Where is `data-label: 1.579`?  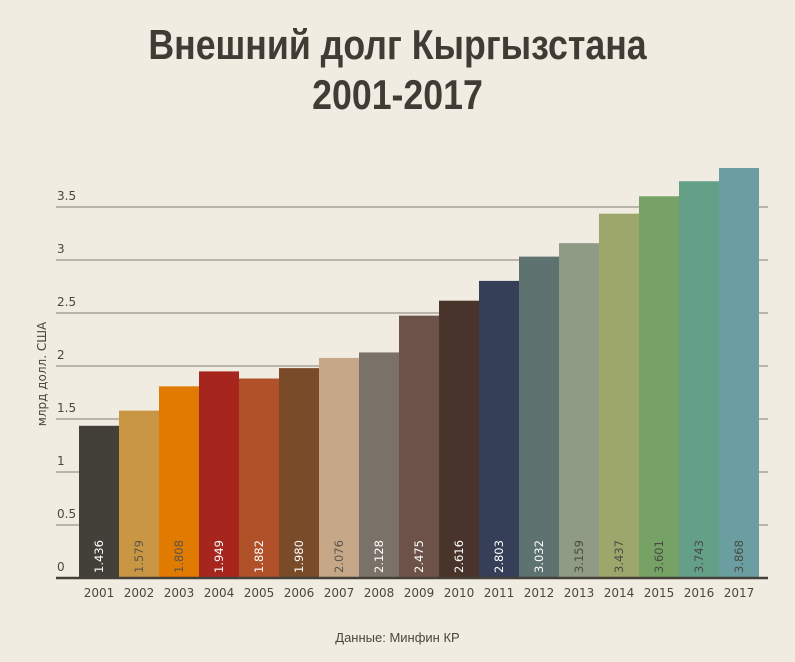
data-label: 1.579 is located at coordinates (139, 556).